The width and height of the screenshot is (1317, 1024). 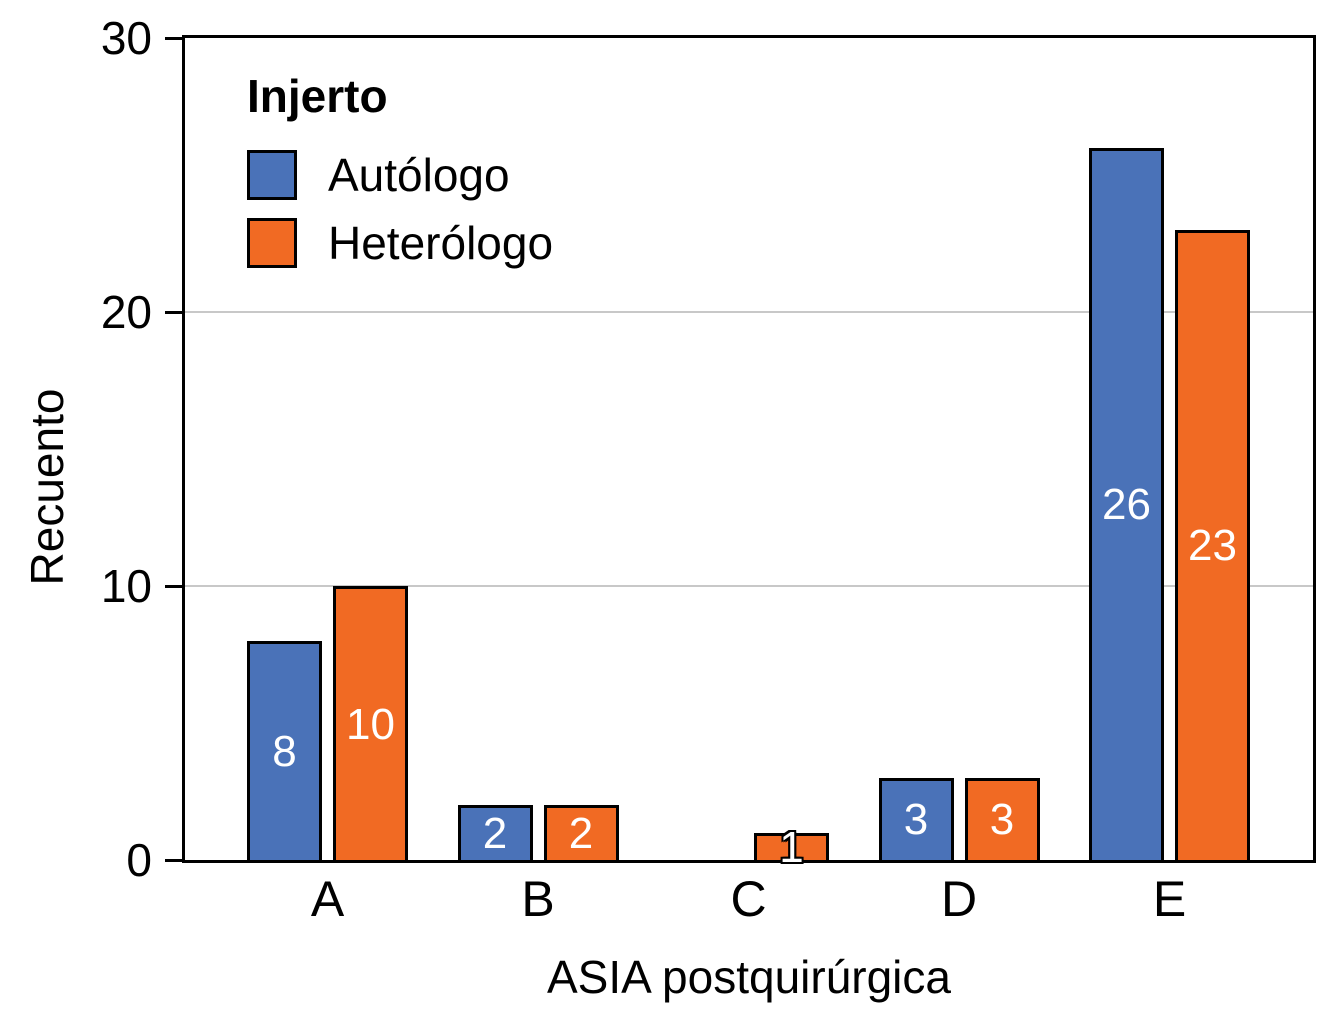 I want to click on legend: Injerto Autólogo Heterólogo, so click(x=400, y=177).